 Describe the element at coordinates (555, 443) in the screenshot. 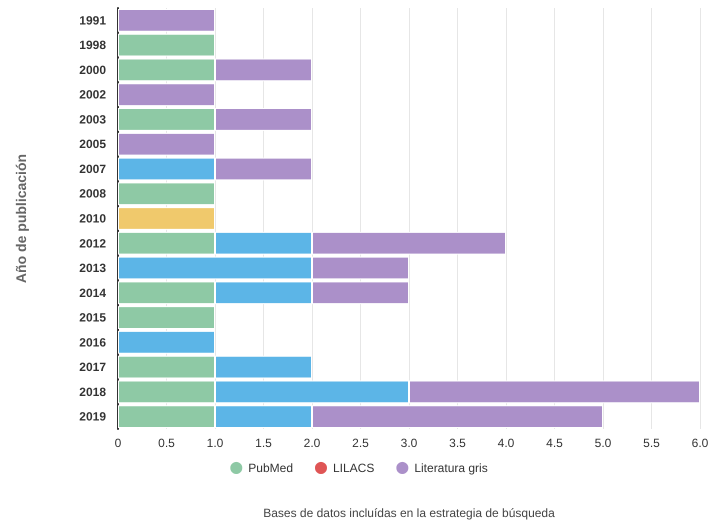

I see `x-tick-label: 4.5` at that location.